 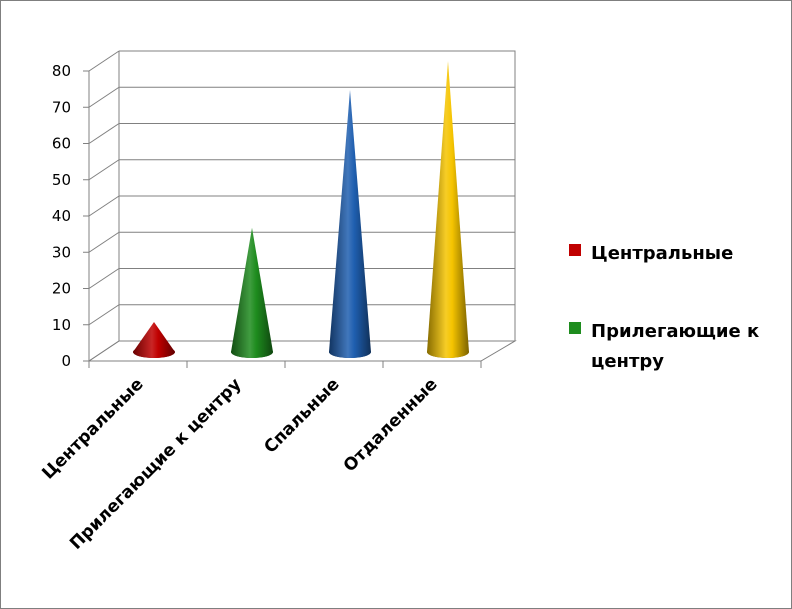 I want to click on y-tick-label: 30, so click(x=61, y=252).